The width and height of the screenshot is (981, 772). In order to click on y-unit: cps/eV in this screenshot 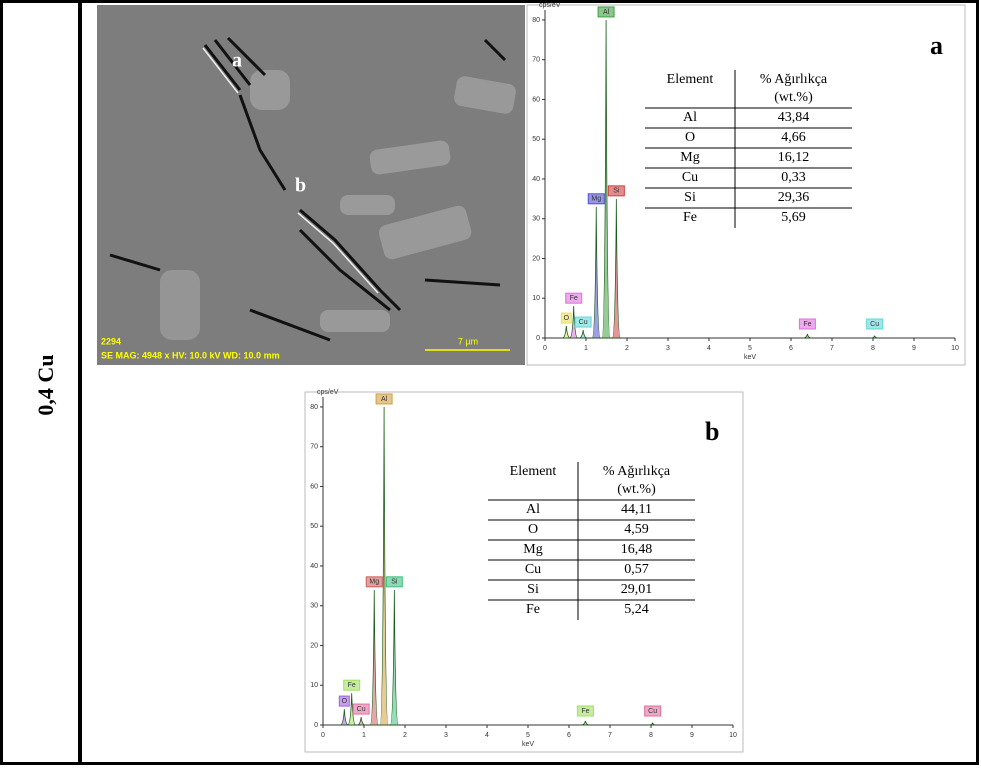, I will do `click(550, 5)`.